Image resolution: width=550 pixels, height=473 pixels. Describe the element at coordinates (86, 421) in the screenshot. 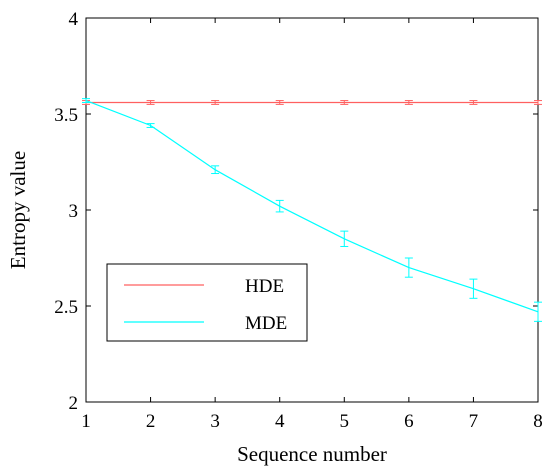

I see `x-tick-label: 1` at that location.